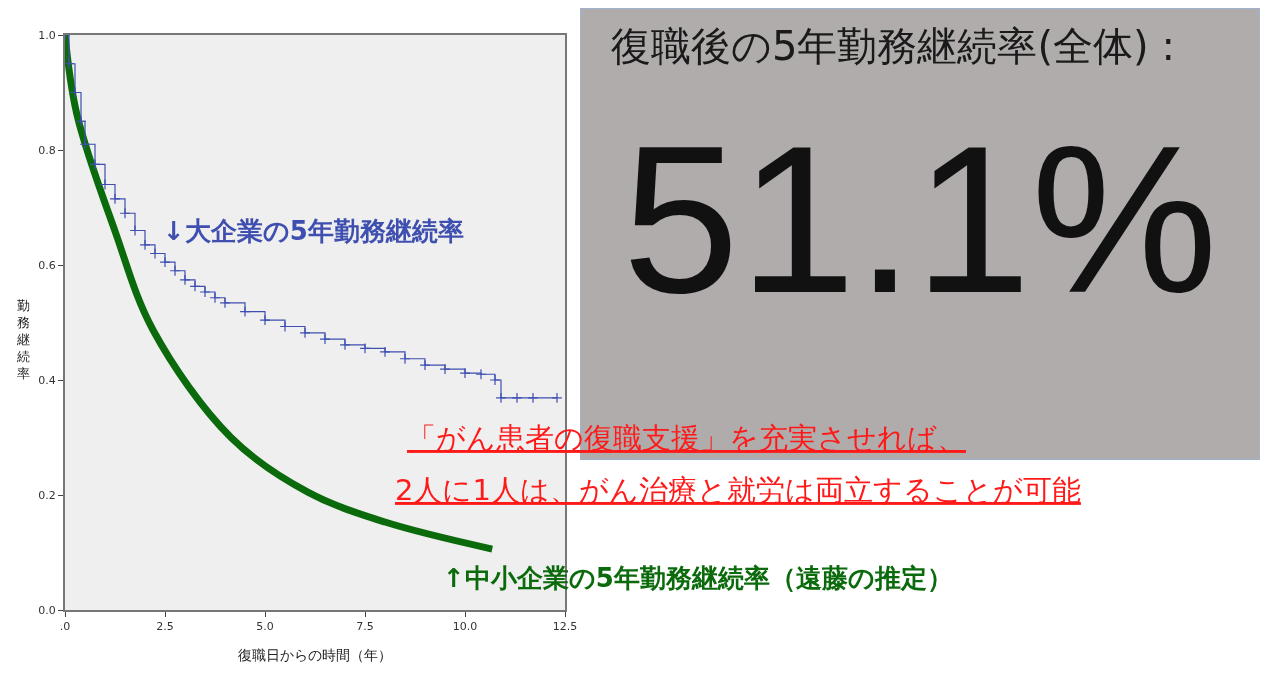 The image size is (1266, 675). What do you see at coordinates (265, 627) in the screenshot?
I see `x-tick-label: 5.0` at bounding box center [265, 627].